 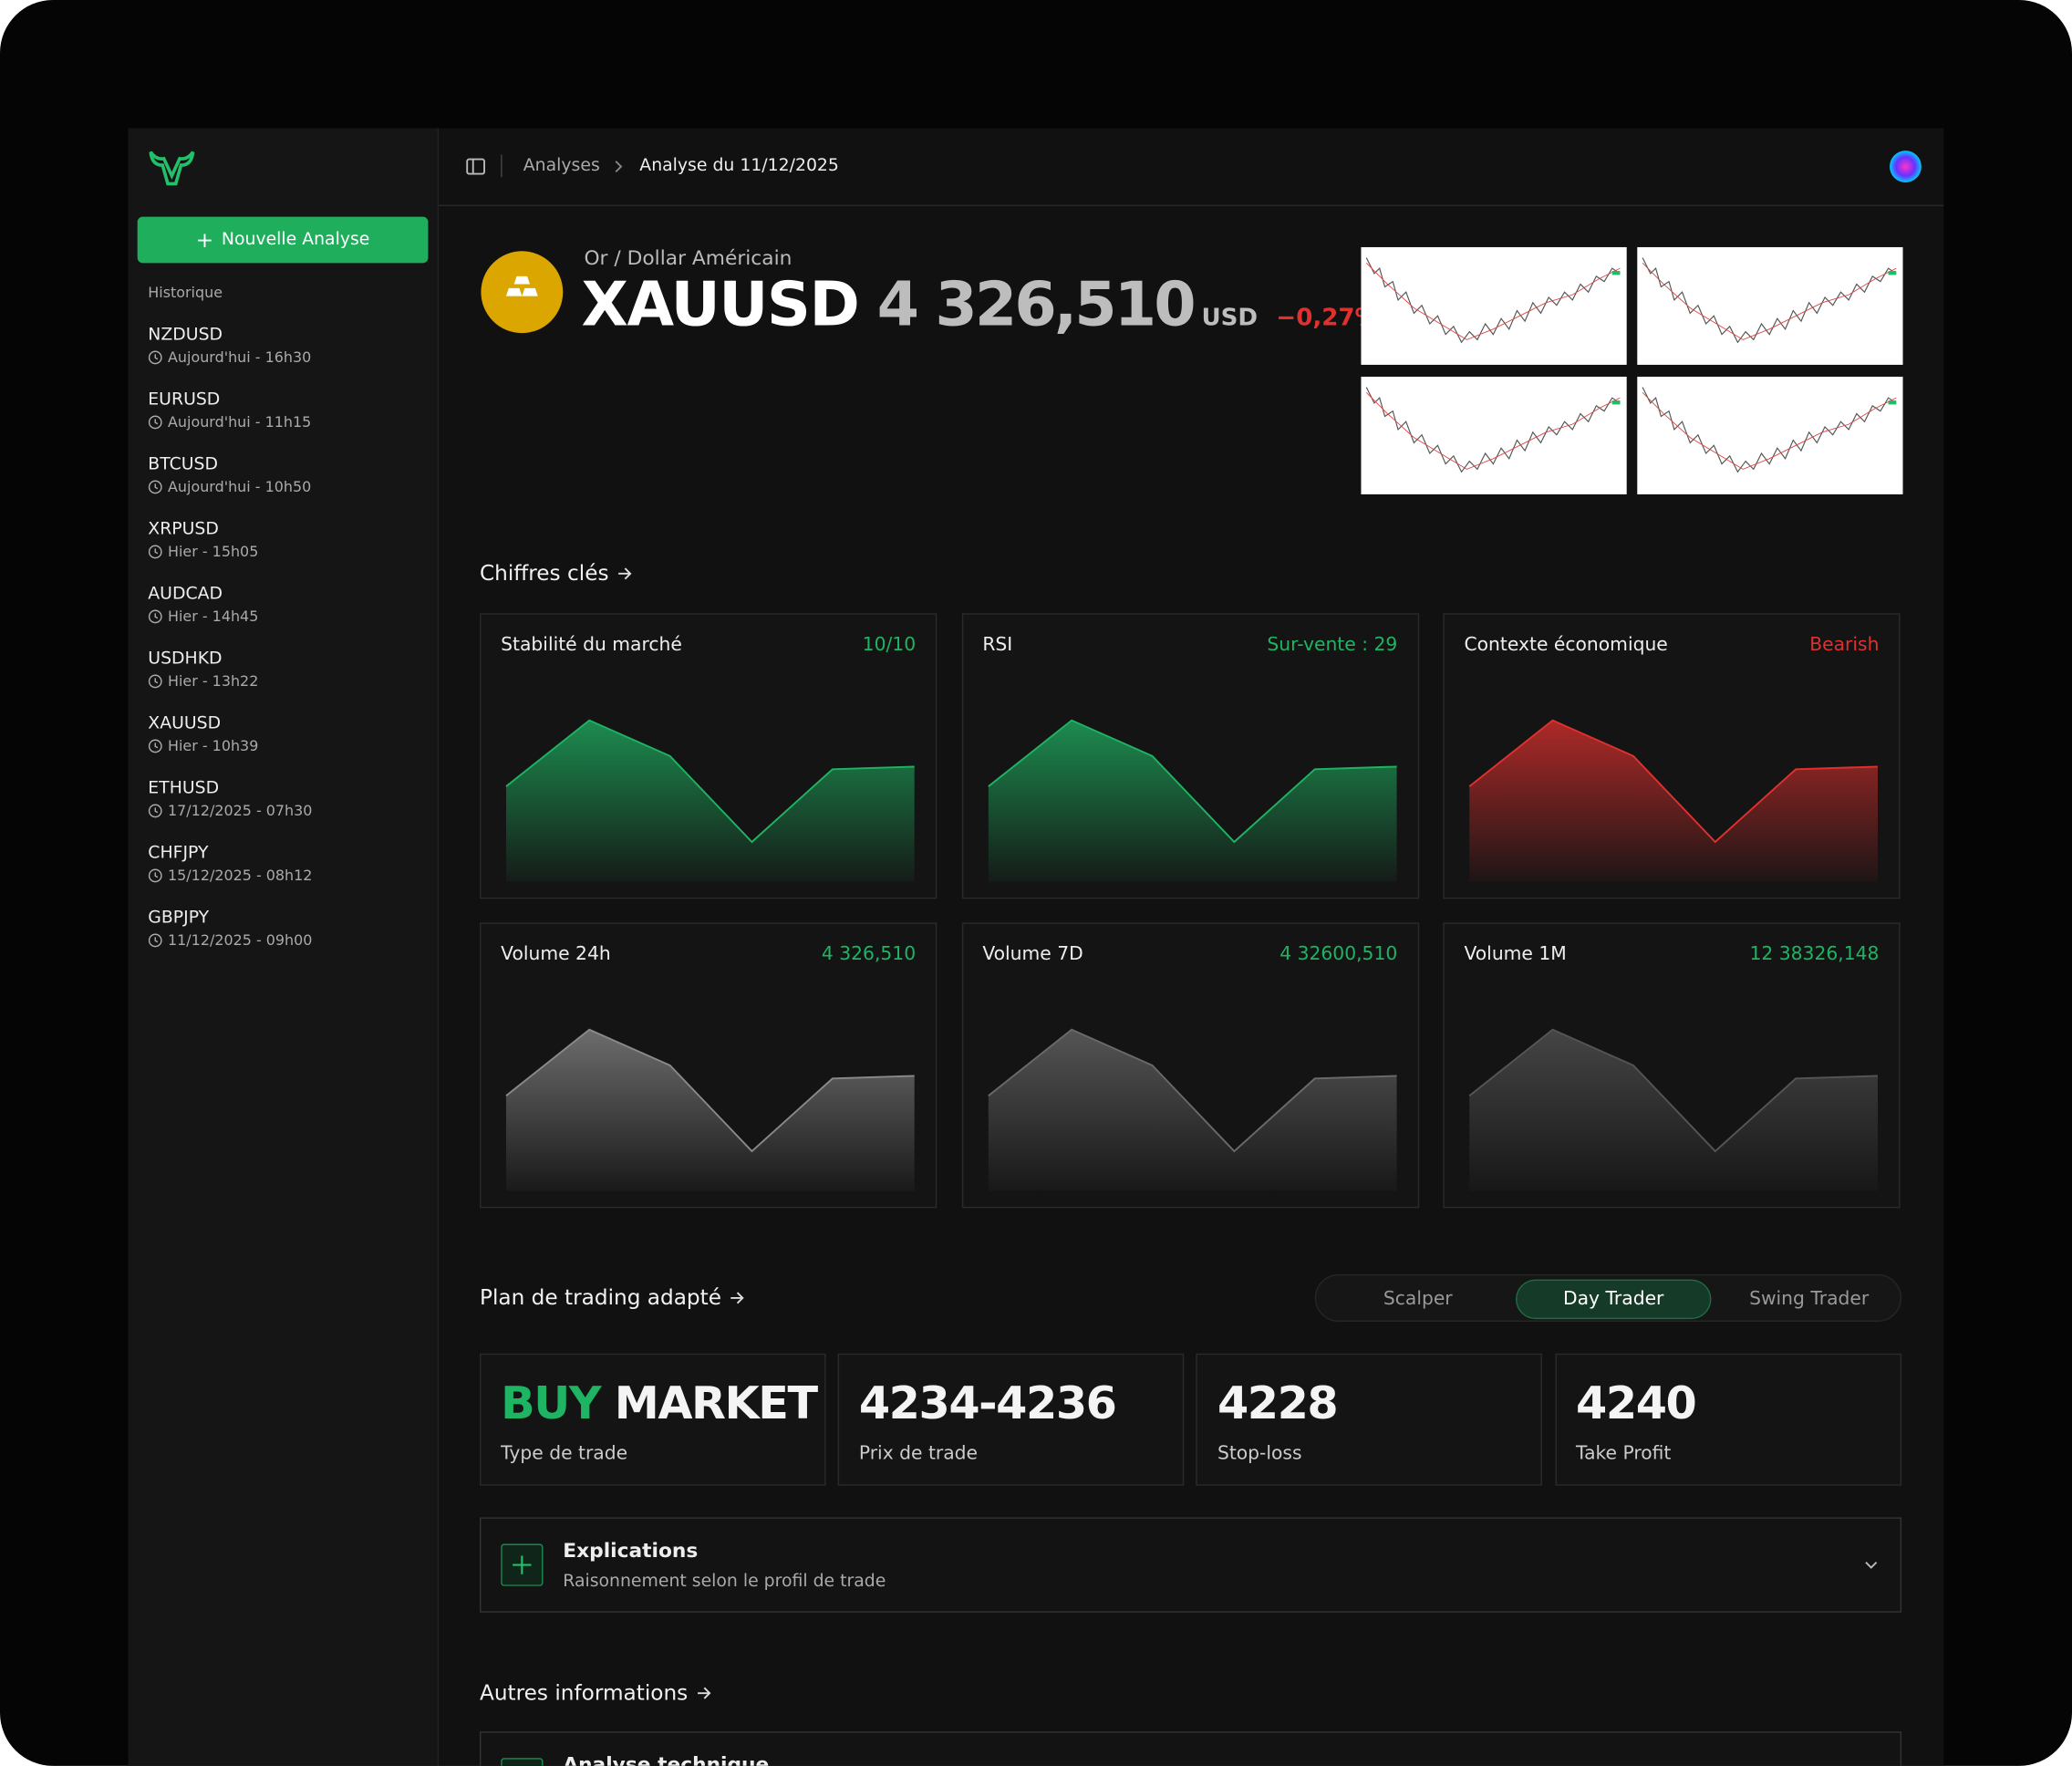 I want to click on key-figure-card: Volume 7D 4 32600,510, so click(x=1190, y=1065).